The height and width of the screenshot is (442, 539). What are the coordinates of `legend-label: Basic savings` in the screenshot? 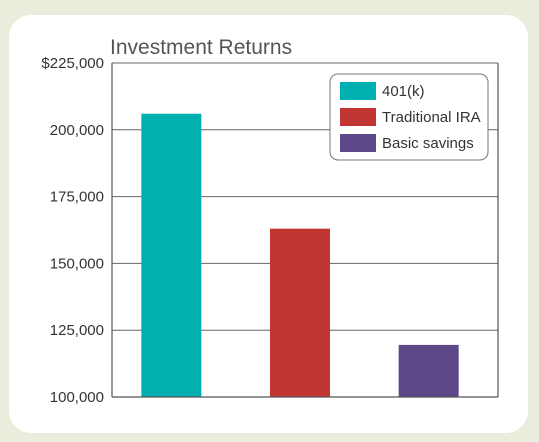 It's located at (428, 143).